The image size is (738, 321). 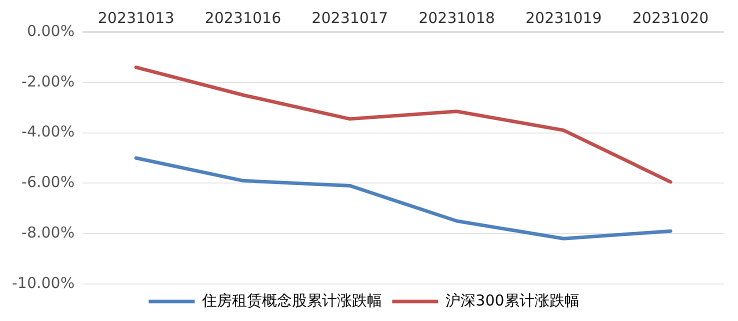 What do you see at coordinates (48, 81) in the screenshot?
I see `y-tick-label: -2.00%` at bounding box center [48, 81].